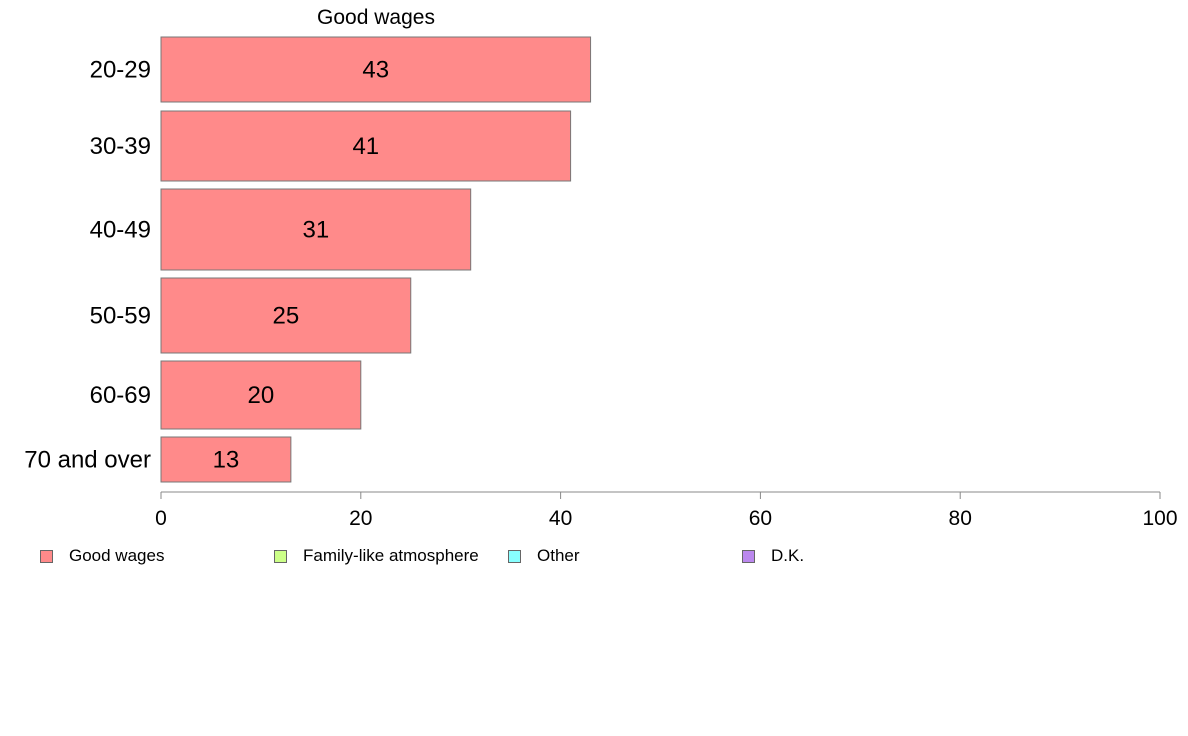 This screenshot has width=1188, height=736. Describe the element at coordinates (120, 146) in the screenshot. I see `category-label-30-39: 30-39` at that location.